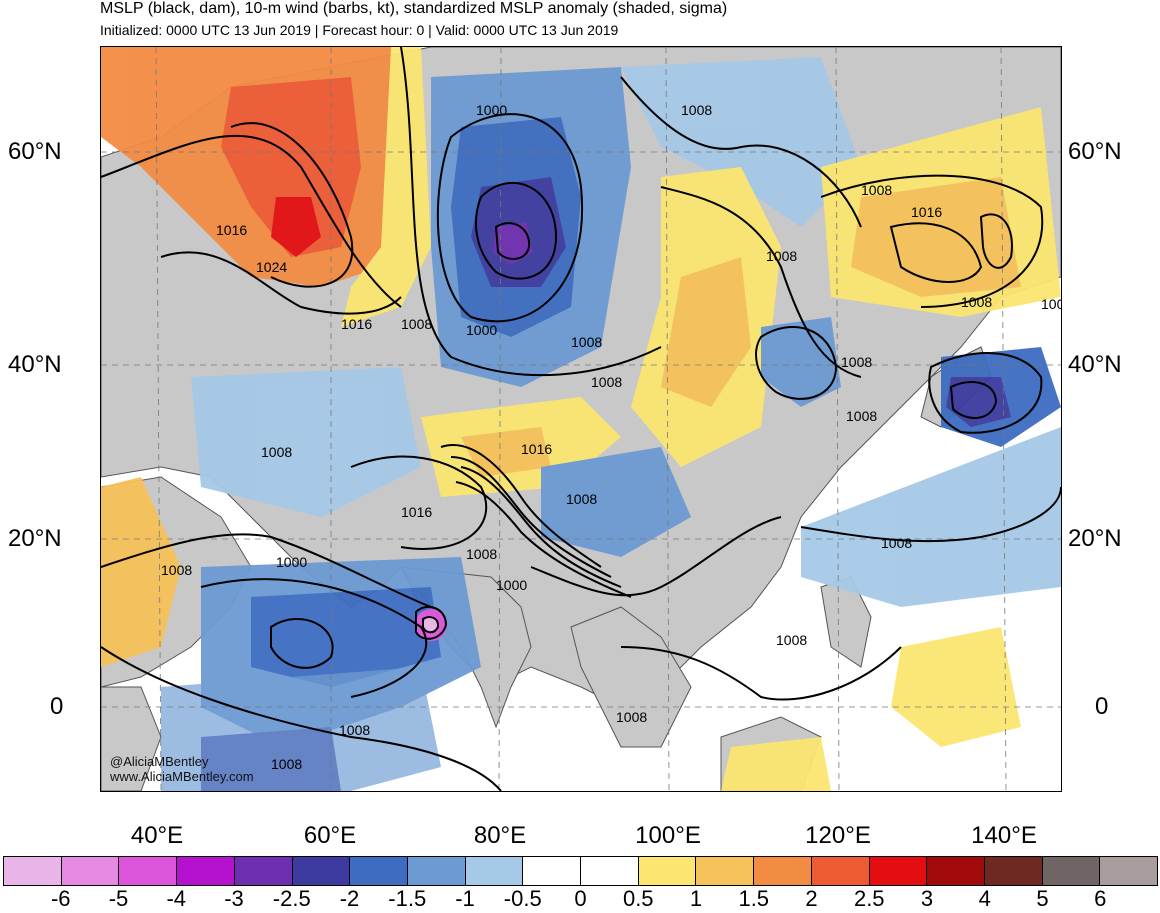 Image resolution: width=1160 pixels, height=913 pixels. Describe the element at coordinates (931, 517) in the screenshot. I see `anomaly-blue-pacific` at that location.